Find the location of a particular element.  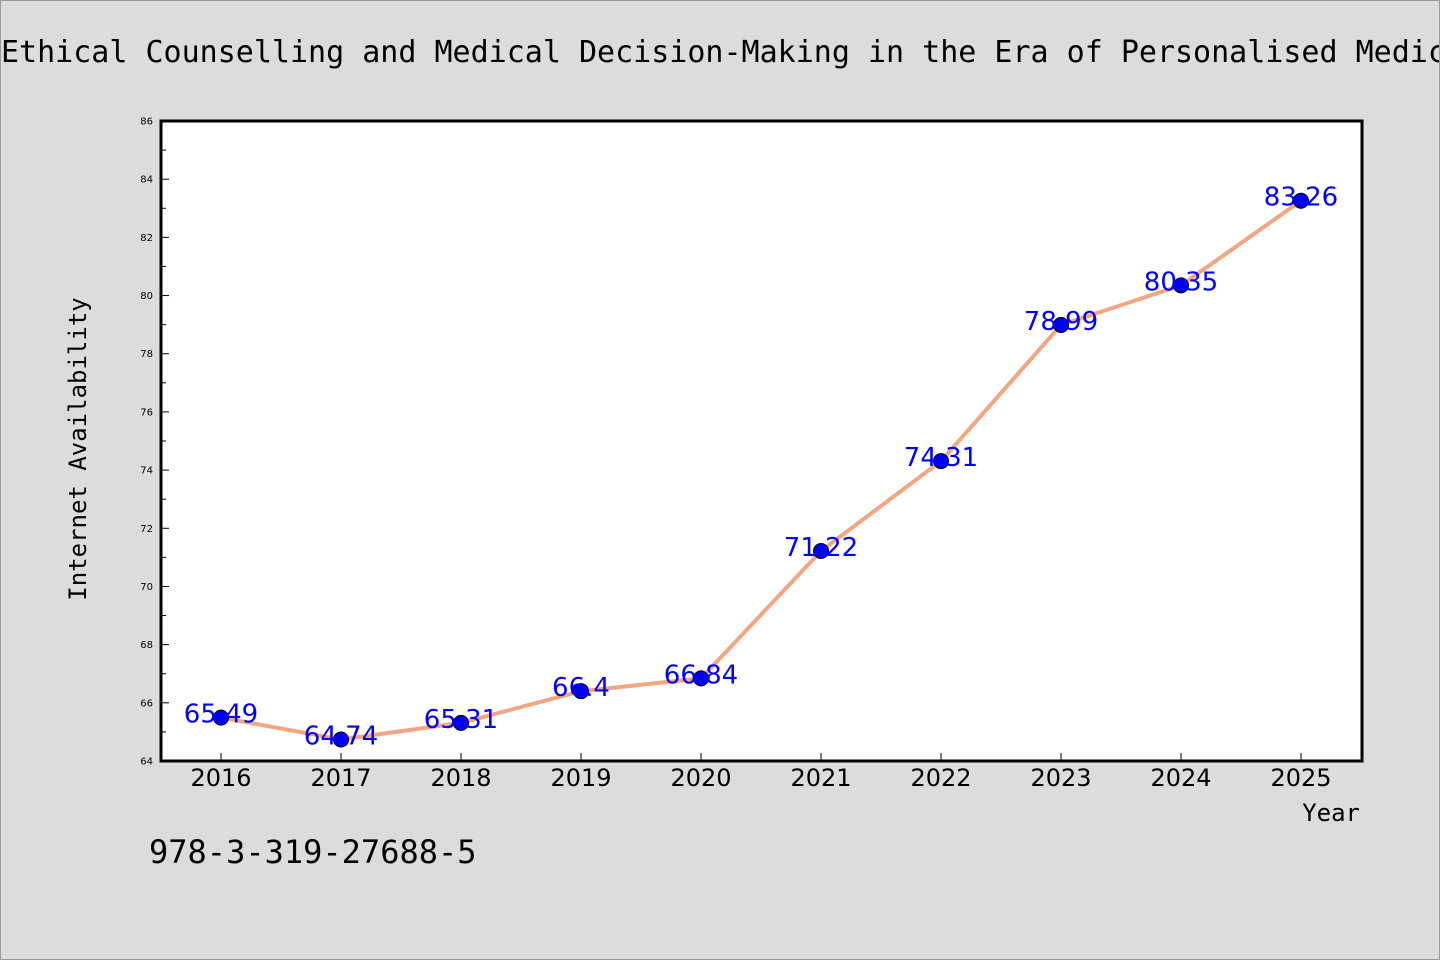

x-tick-label: 2020 is located at coordinates (700, 778).